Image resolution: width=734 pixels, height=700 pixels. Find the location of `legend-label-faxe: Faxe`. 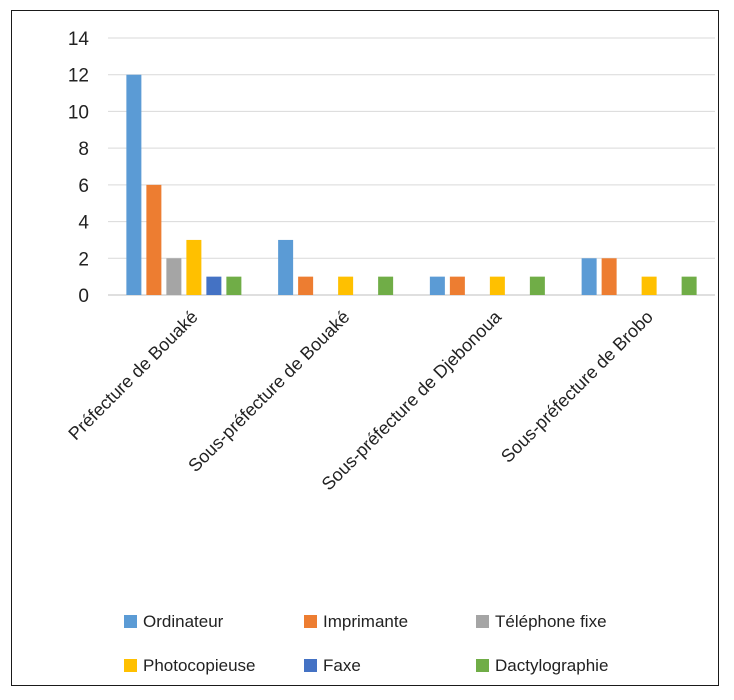

legend-label-faxe: Faxe is located at coordinates (342, 665).